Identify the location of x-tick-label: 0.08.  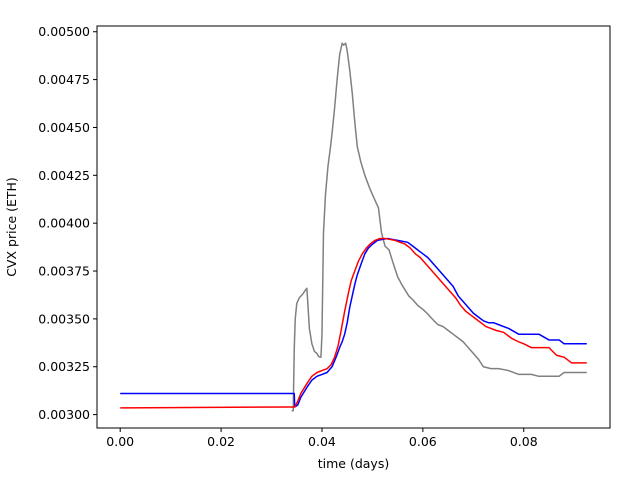
(524, 441).